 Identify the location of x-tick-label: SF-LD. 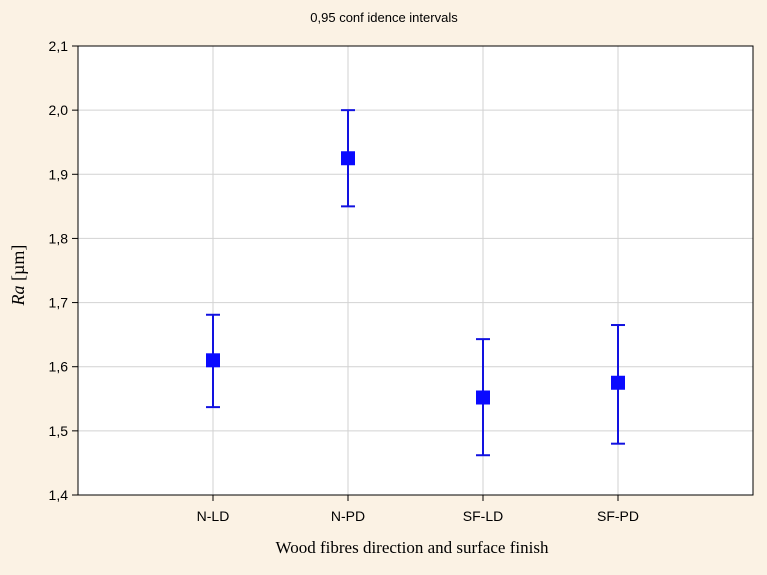
(483, 516).